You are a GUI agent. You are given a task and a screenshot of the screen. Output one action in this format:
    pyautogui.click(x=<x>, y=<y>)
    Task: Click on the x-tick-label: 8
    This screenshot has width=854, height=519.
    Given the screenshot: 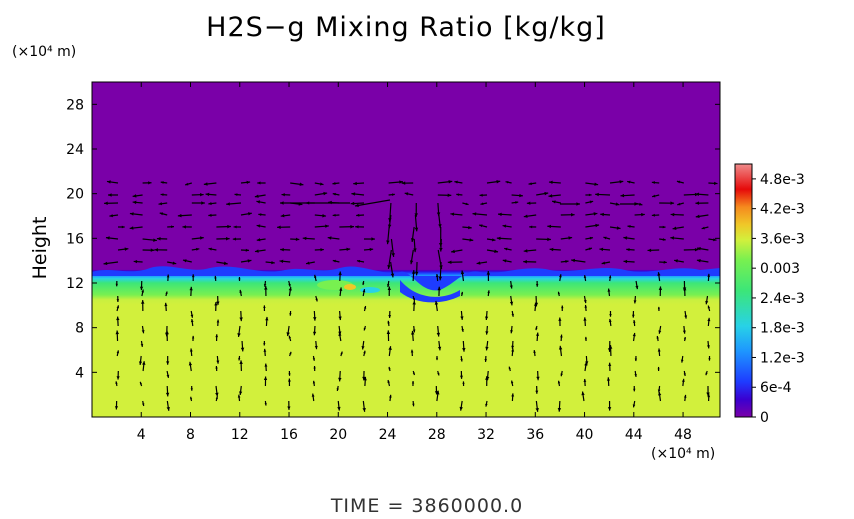 What is the action you would take?
    pyautogui.click(x=190, y=435)
    